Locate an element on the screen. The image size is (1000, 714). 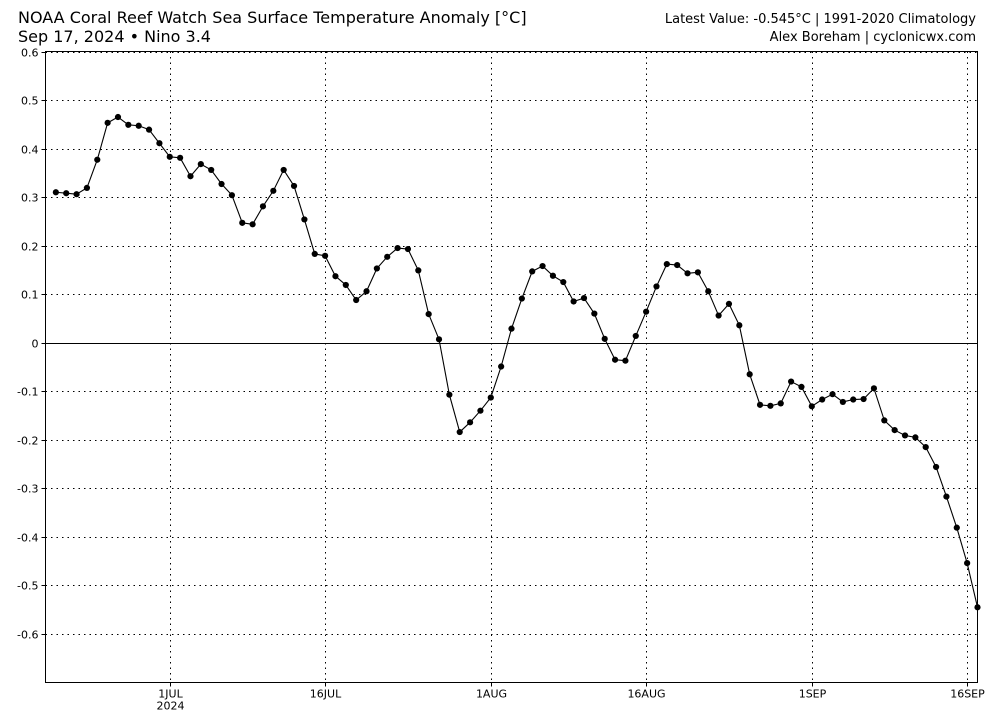
y-tick-label: 0.4 is located at coordinates (30, 150).